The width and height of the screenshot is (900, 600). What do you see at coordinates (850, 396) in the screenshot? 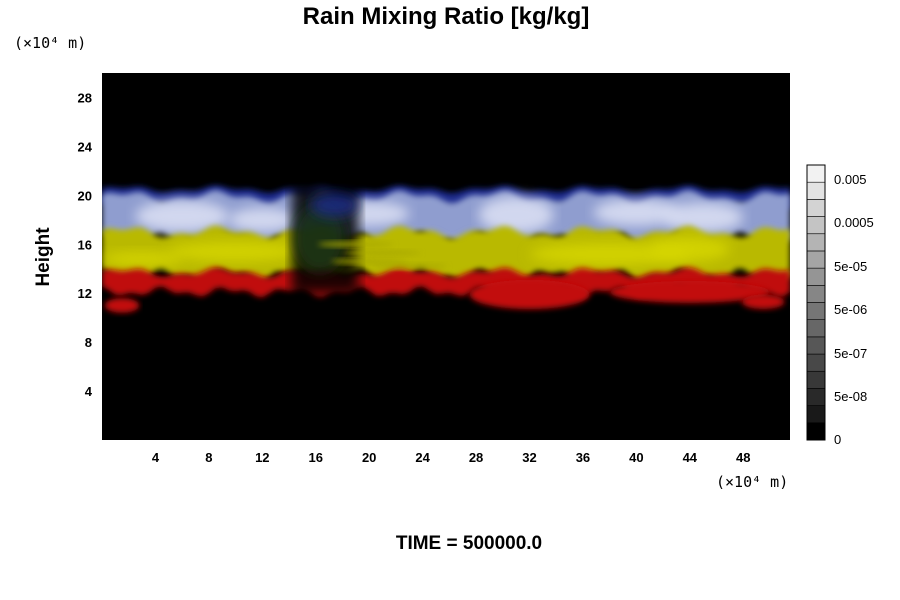
I see `colorbar-tick-label: 5e-08` at bounding box center [850, 396].